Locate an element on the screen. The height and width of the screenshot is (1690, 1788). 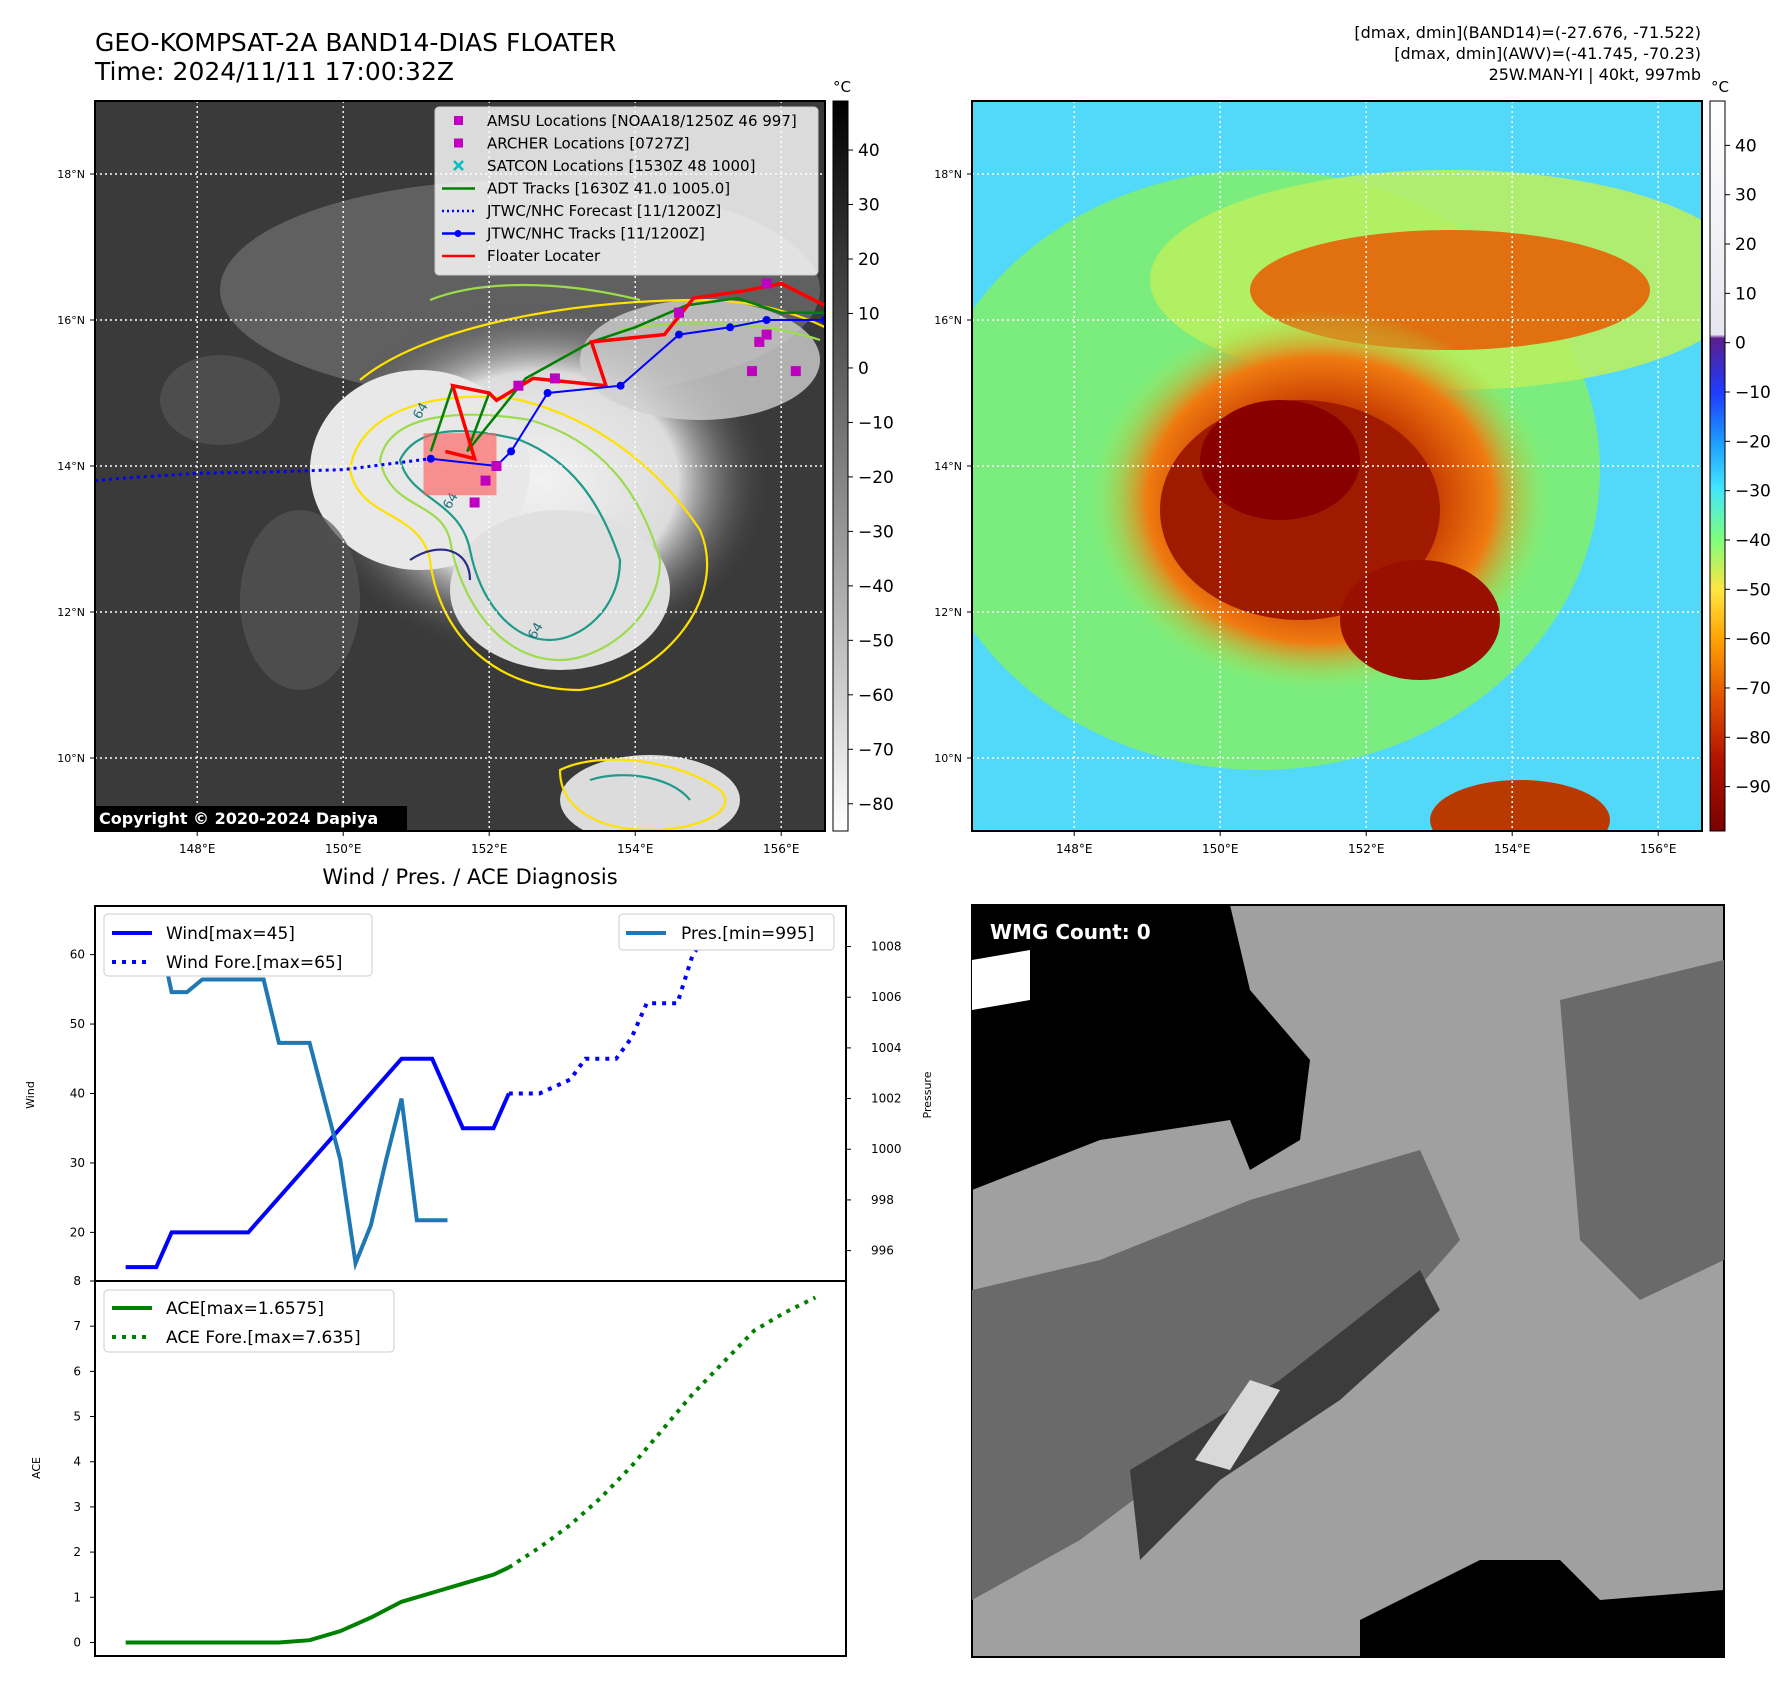
wind-tick-label: 60 is located at coordinates (77, 955).